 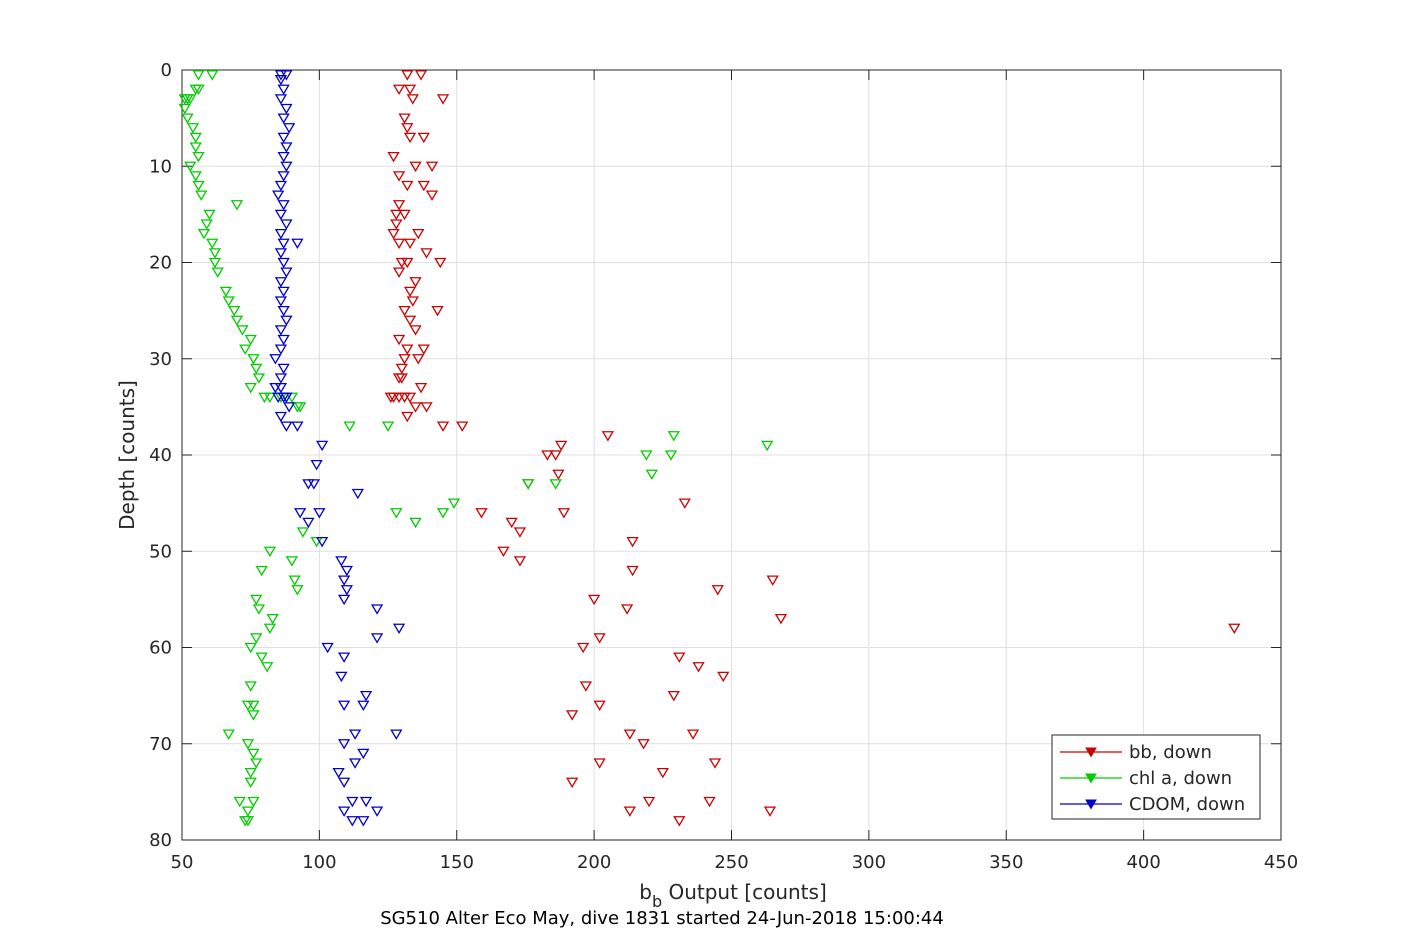 I want to click on x-tick-label: 250, so click(x=731, y=862).